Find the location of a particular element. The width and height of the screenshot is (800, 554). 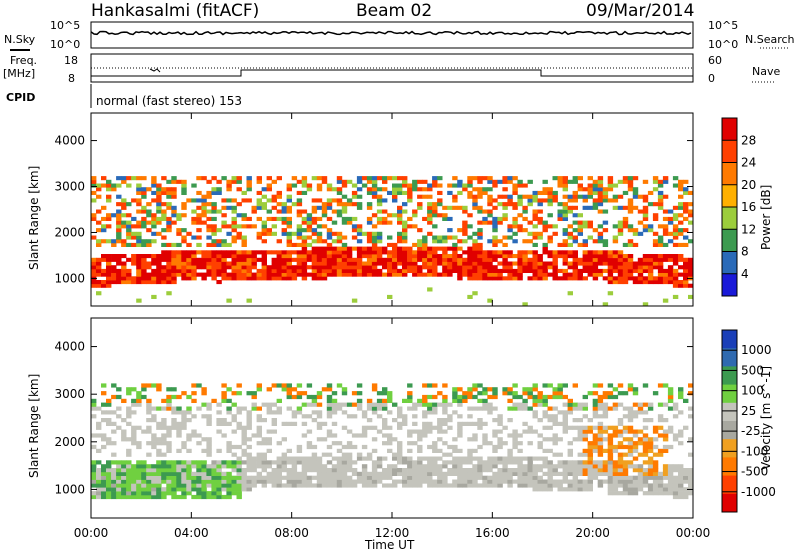

velocity-cbar-segment is located at coordinates (729, 467).